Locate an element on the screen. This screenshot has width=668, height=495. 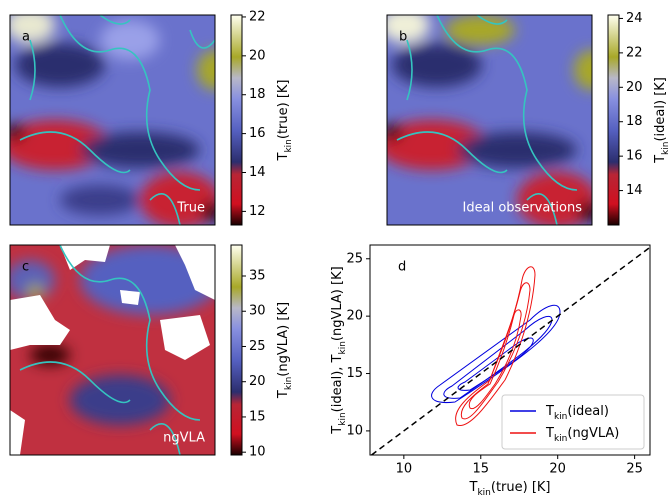
x-axis-label: Tkin(true) [K] is located at coordinates (510, 487).